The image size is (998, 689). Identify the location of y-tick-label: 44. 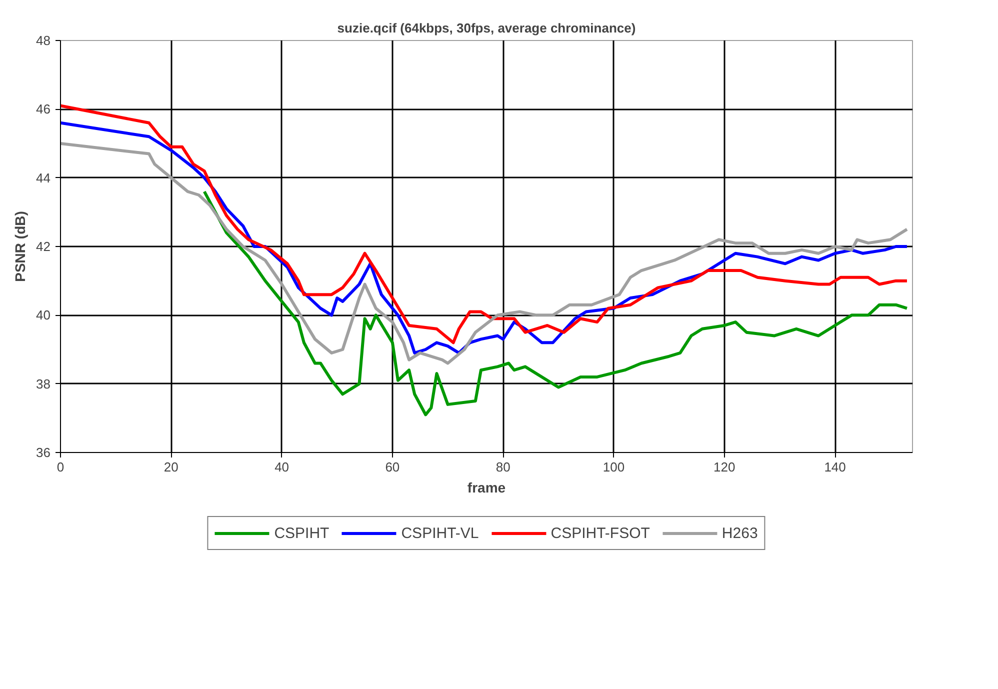
(43, 178).